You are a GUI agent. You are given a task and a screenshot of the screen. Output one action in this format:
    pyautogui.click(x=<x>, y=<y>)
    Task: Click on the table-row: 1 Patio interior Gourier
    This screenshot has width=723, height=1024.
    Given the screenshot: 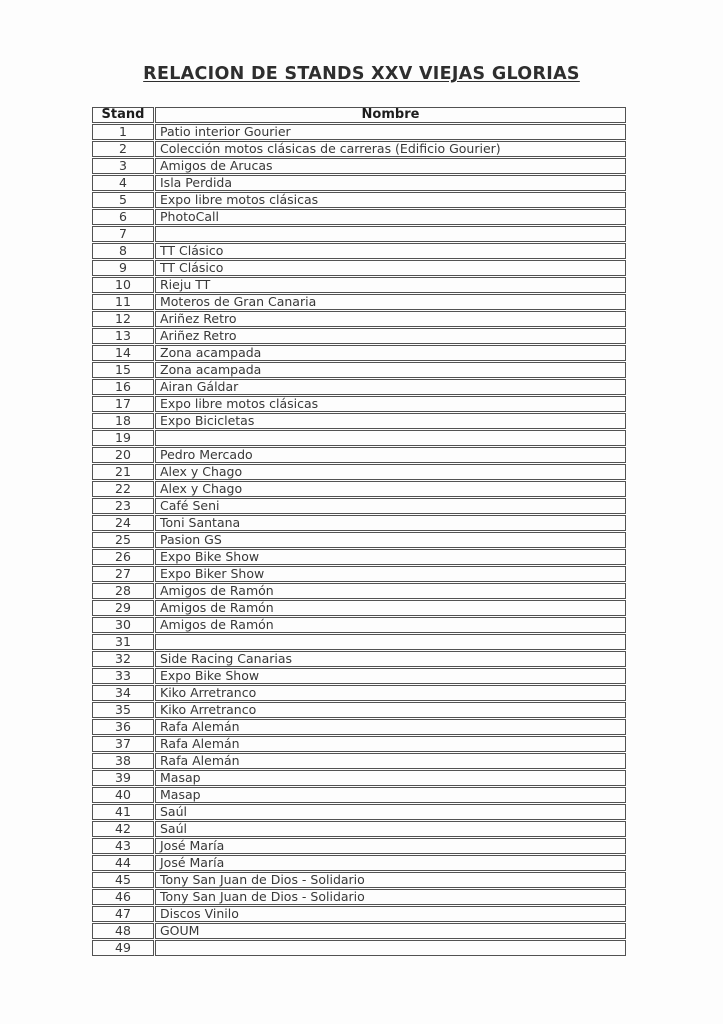 What is the action you would take?
    pyautogui.click(x=359, y=132)
    